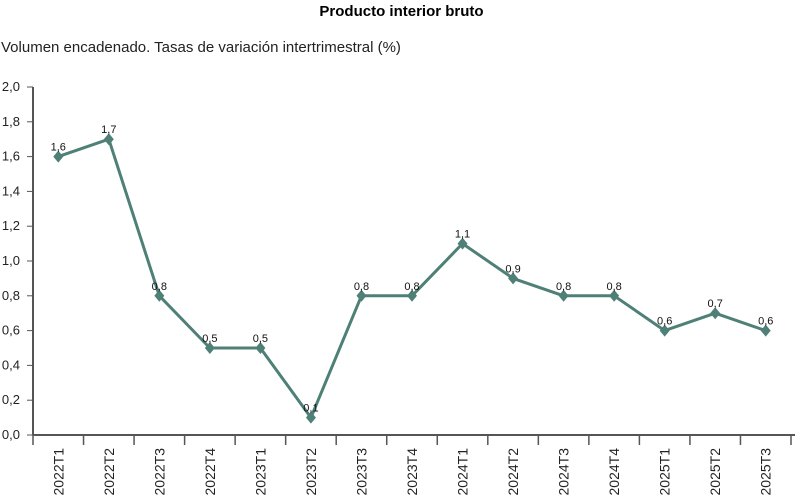 The width and height of the screenshot is (803, 500). Describe the element at coordinates (11, 260) in the screenshot. I see `y-tick-label: 1,0` at that location.